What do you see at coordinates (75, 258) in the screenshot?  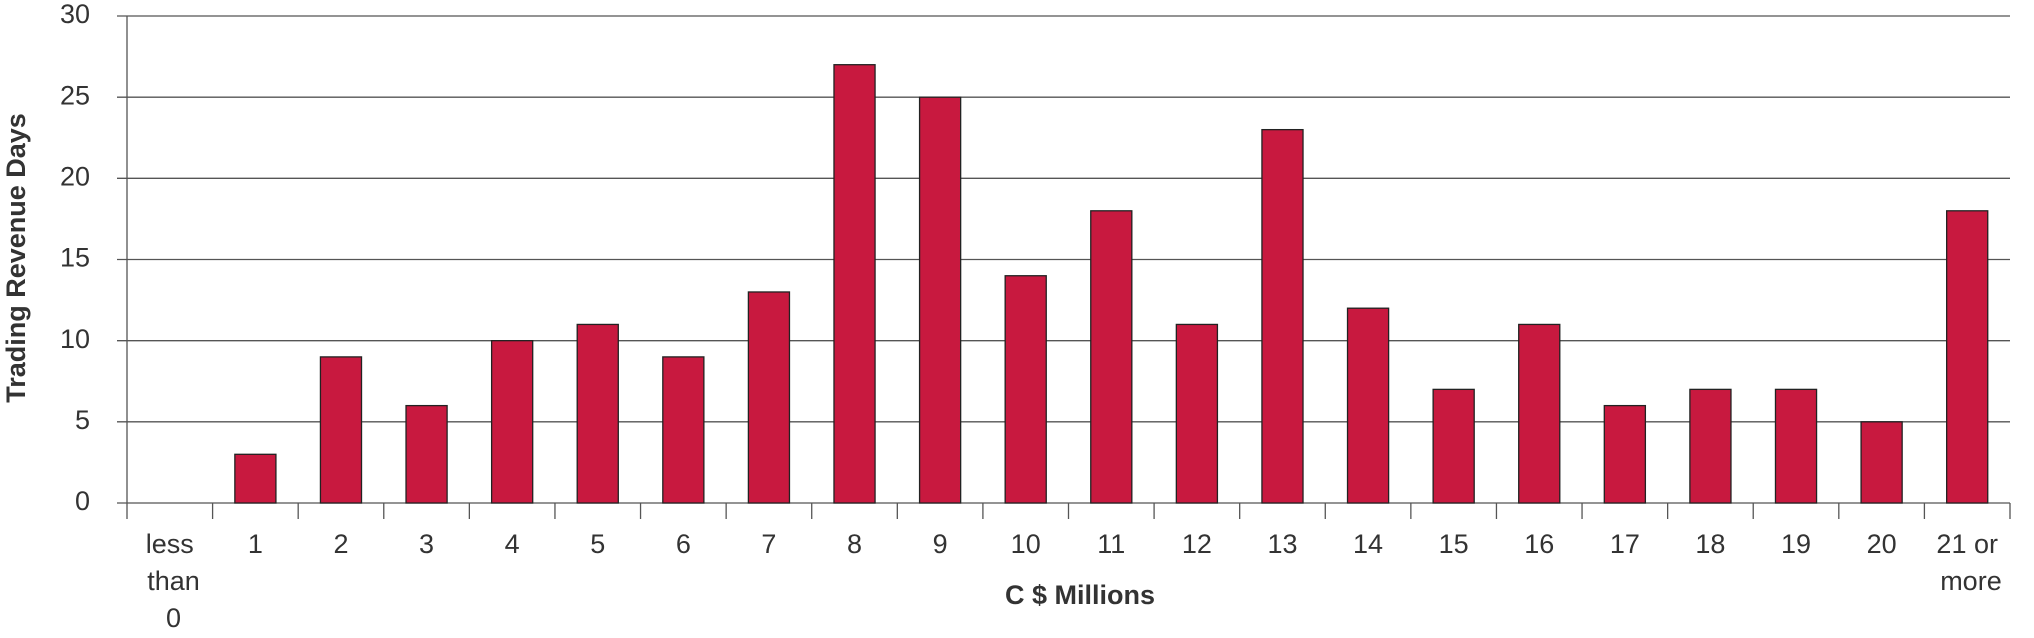 I see `y-tick-label: 15` at bounding box center [75, 258].